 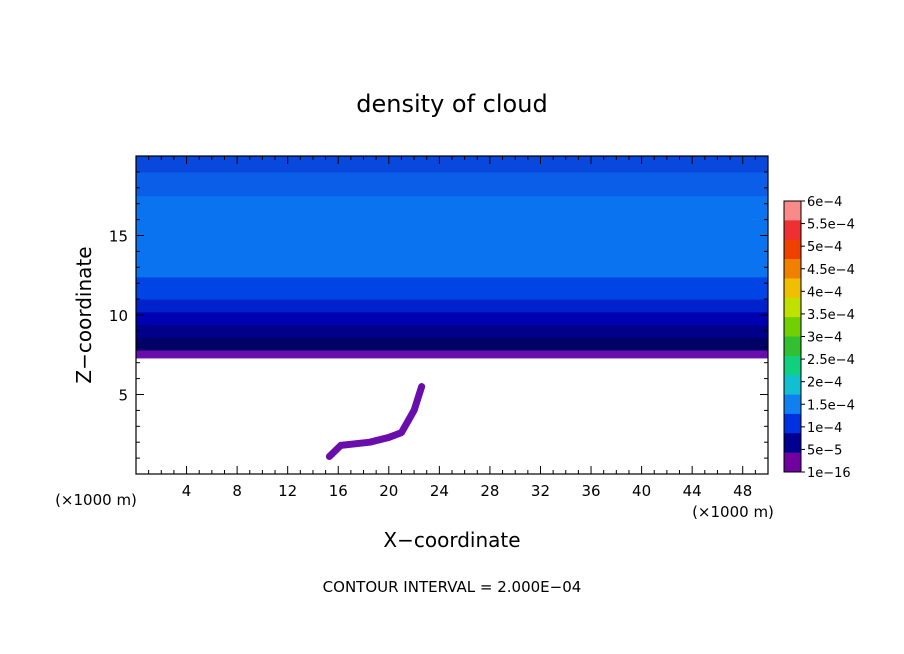 What do you see at coordinates (824, 450) in the screenshot?
I see `colorbar-label: 5e−5` at bounding box center [824, 450].